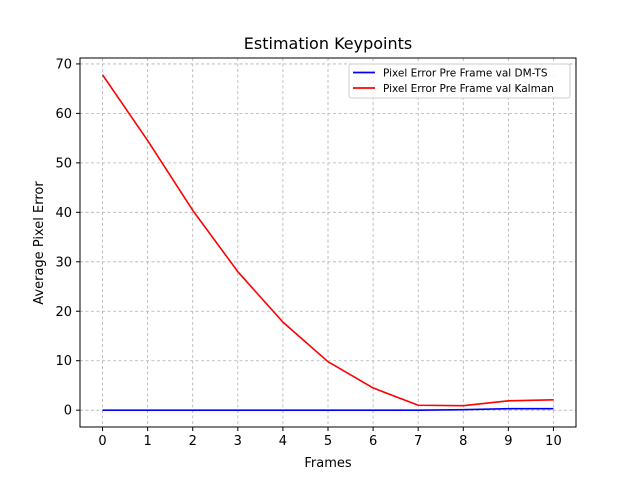  I want to click on x-tick-label: 2, so click(193, 441).